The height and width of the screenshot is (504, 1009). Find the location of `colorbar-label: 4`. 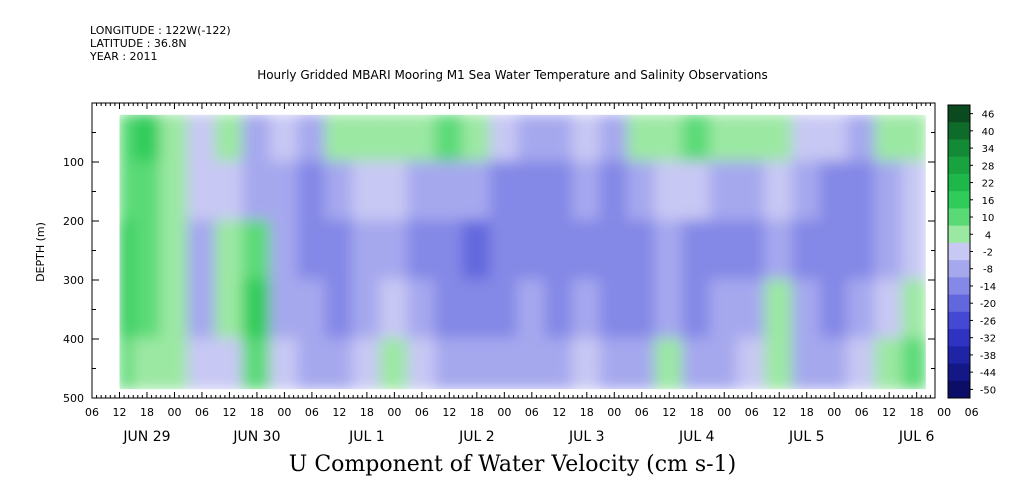

colorbar-label: 4 is located at coordinates (988, 235).